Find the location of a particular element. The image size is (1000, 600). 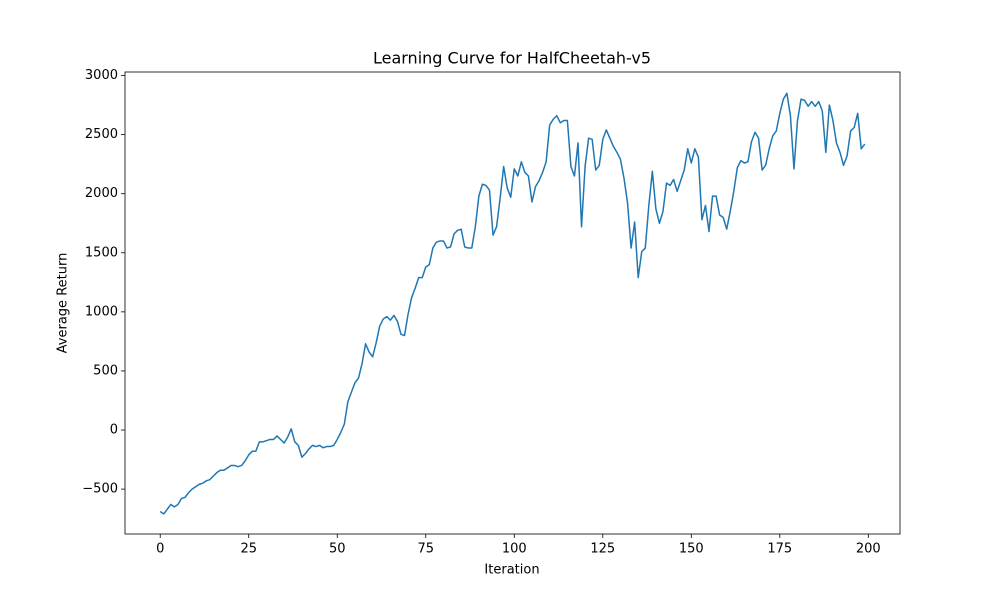

chart-title: Learning Curve for HalfCheetah-v5 is located at coordinates (512, 58).